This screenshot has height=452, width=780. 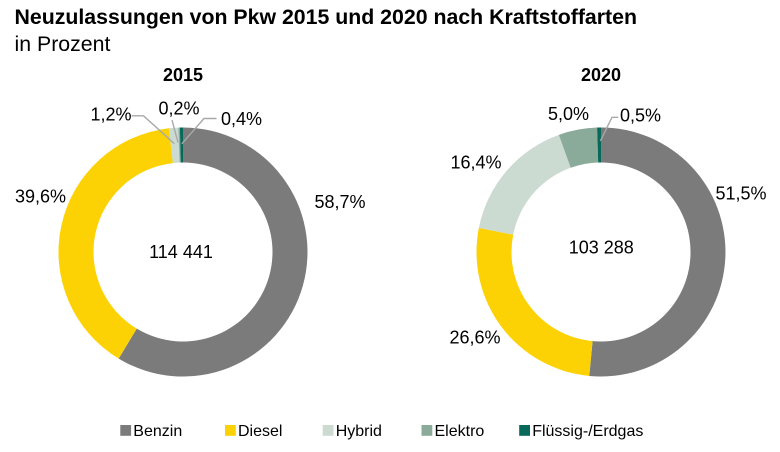 I want to click on svg-text: Flüssig-/Erdgas, so click(x=587, y=431).